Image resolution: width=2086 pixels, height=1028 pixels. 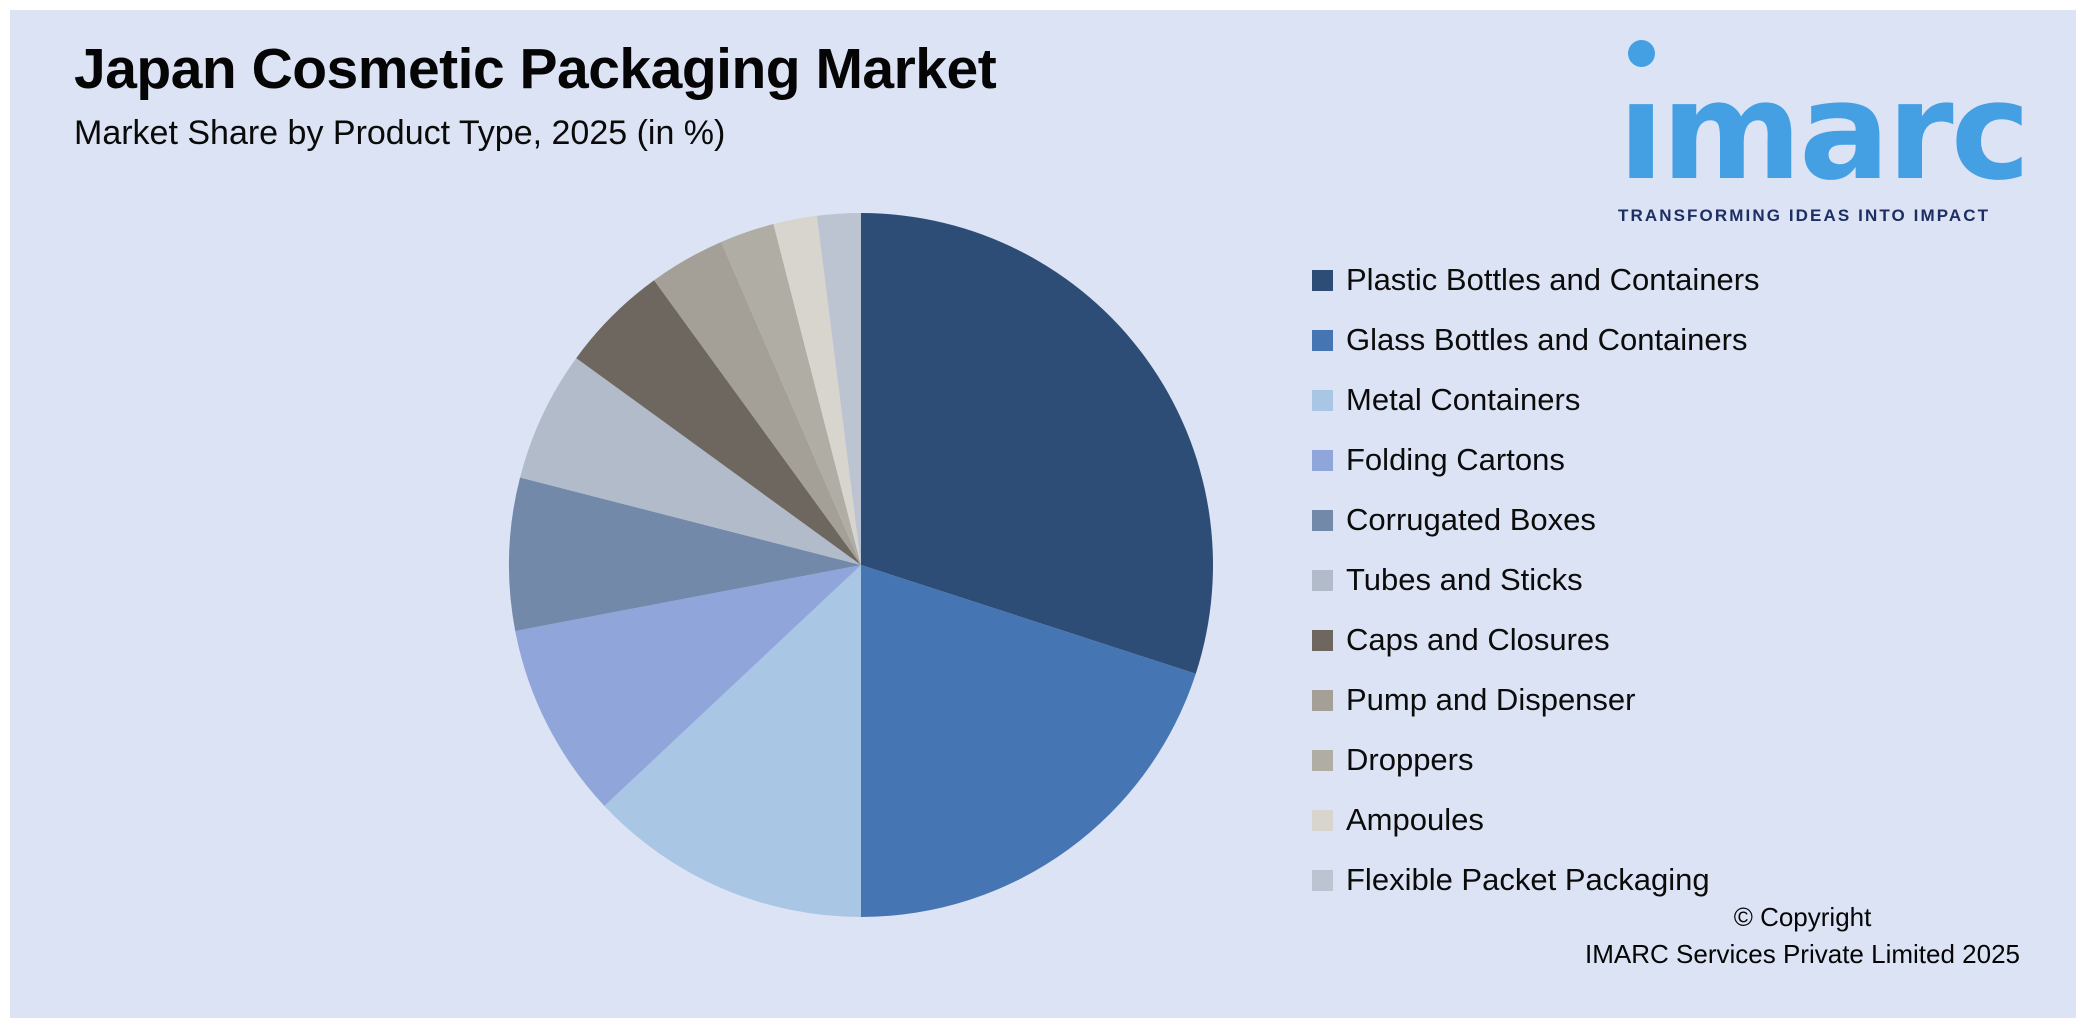 I want to click on legend-label: Tubes and Sticks, so click(x=1464, y=579).